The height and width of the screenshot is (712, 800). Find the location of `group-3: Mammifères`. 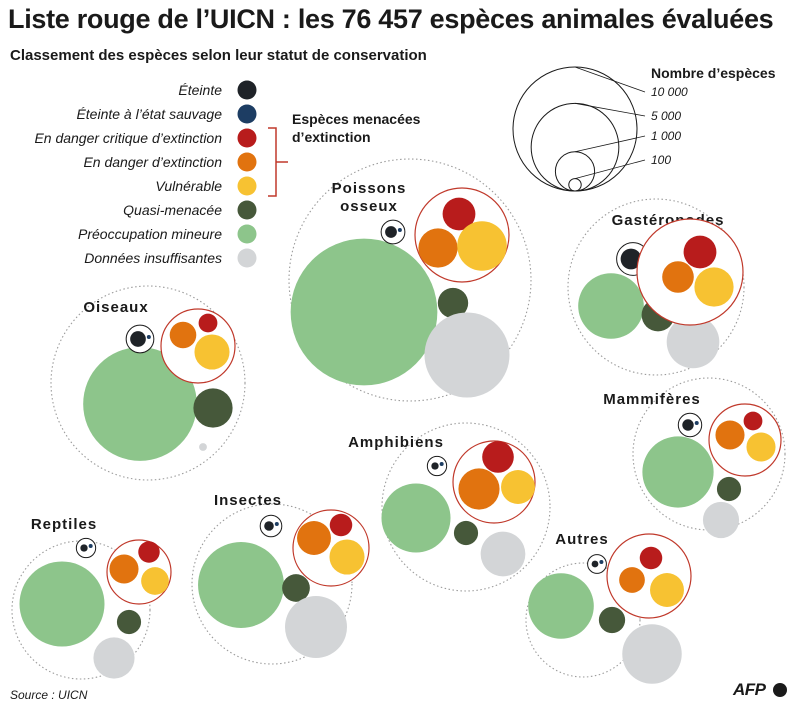

group-3: Mammifères is located at coordinates (694, 458).